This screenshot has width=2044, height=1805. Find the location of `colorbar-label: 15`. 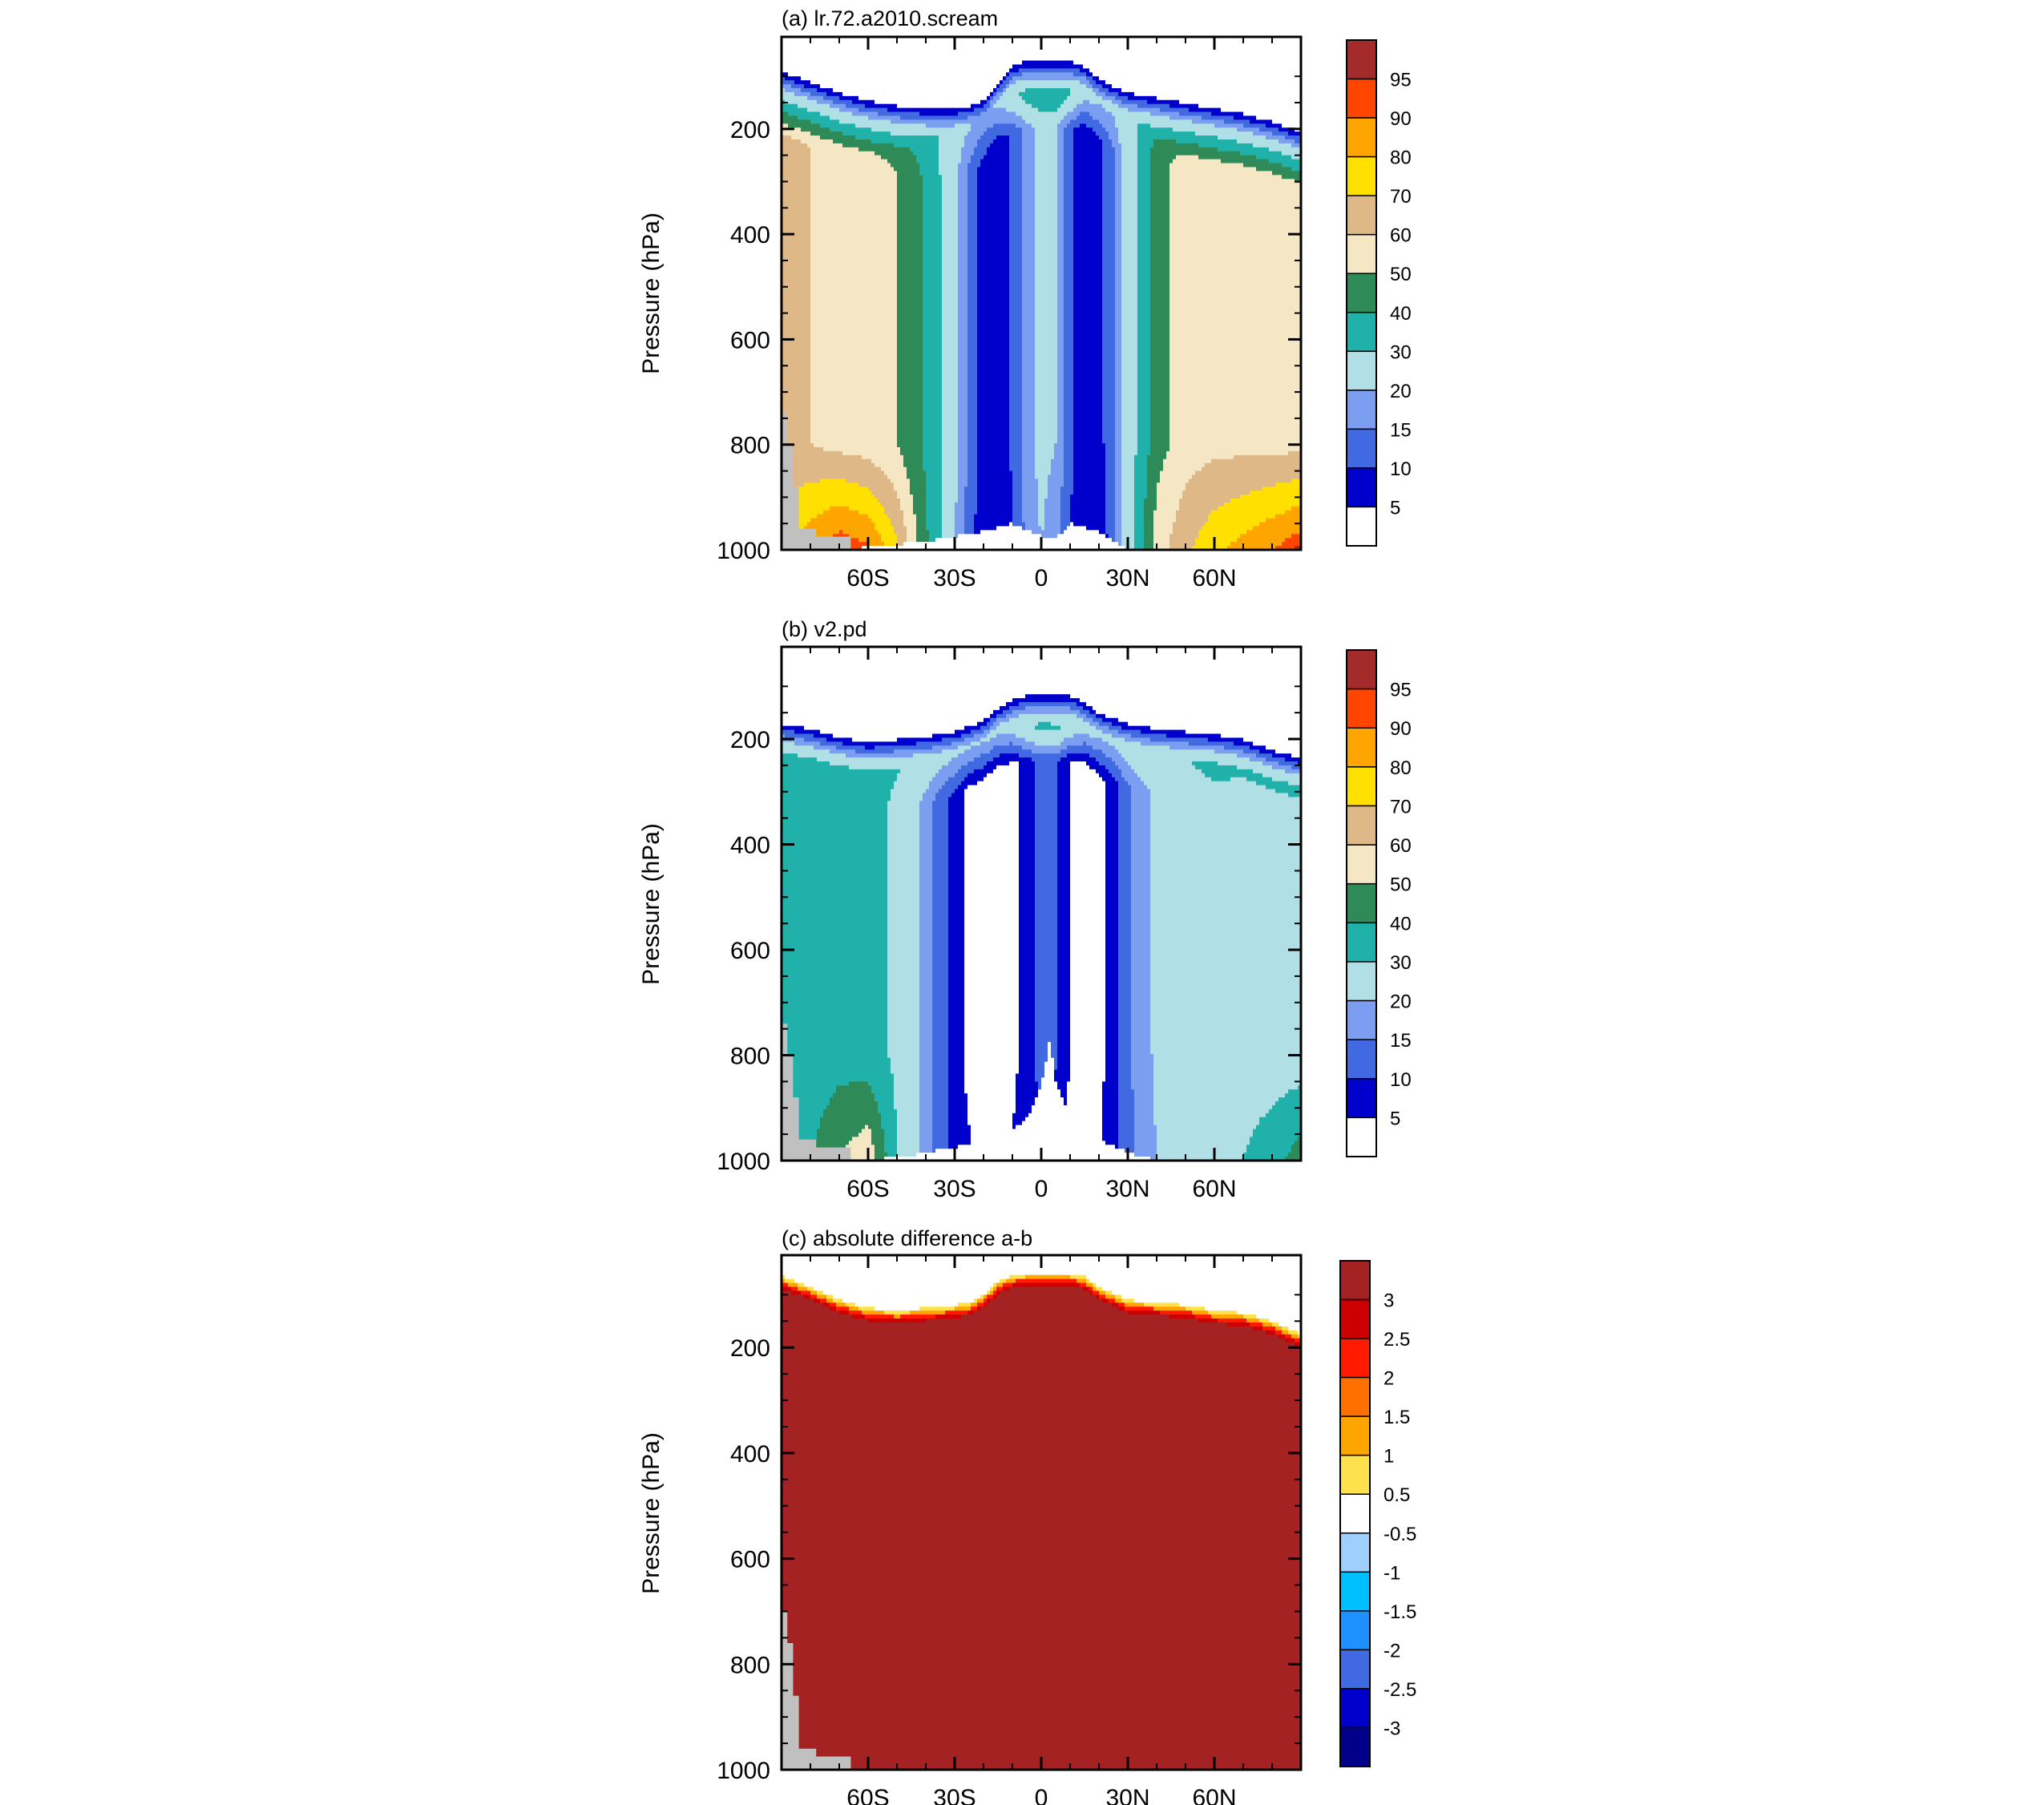

colorbar-label: 15 is located at coordinates (1401, 1041).